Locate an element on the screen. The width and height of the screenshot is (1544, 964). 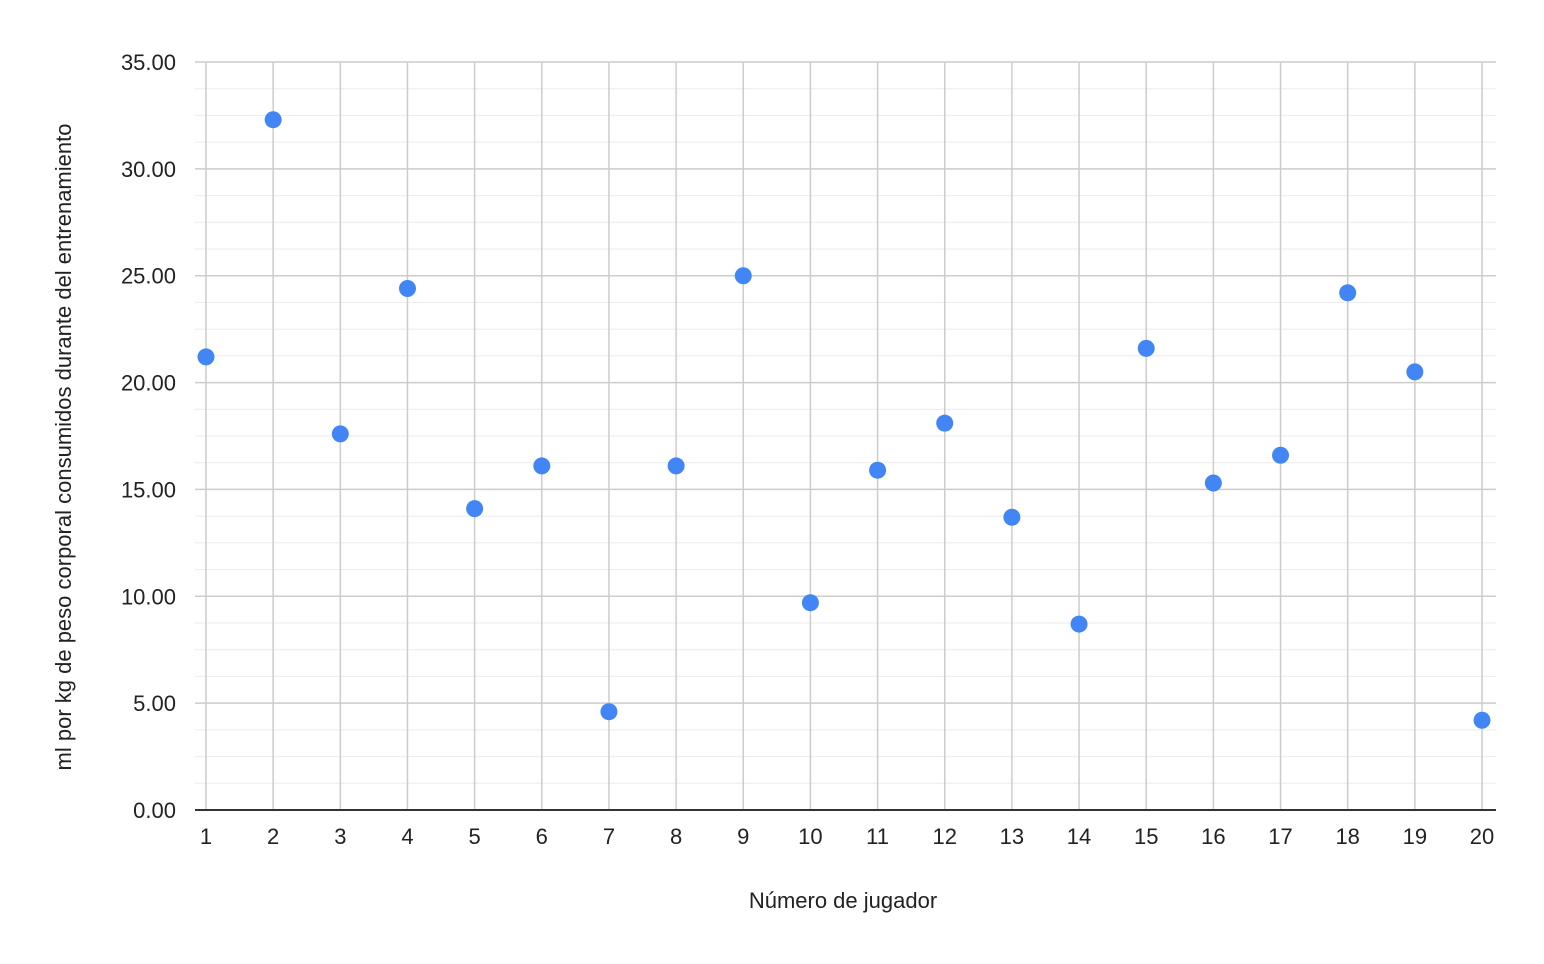
y-tick-label: 20.00 is located at coordinates (148, 383).